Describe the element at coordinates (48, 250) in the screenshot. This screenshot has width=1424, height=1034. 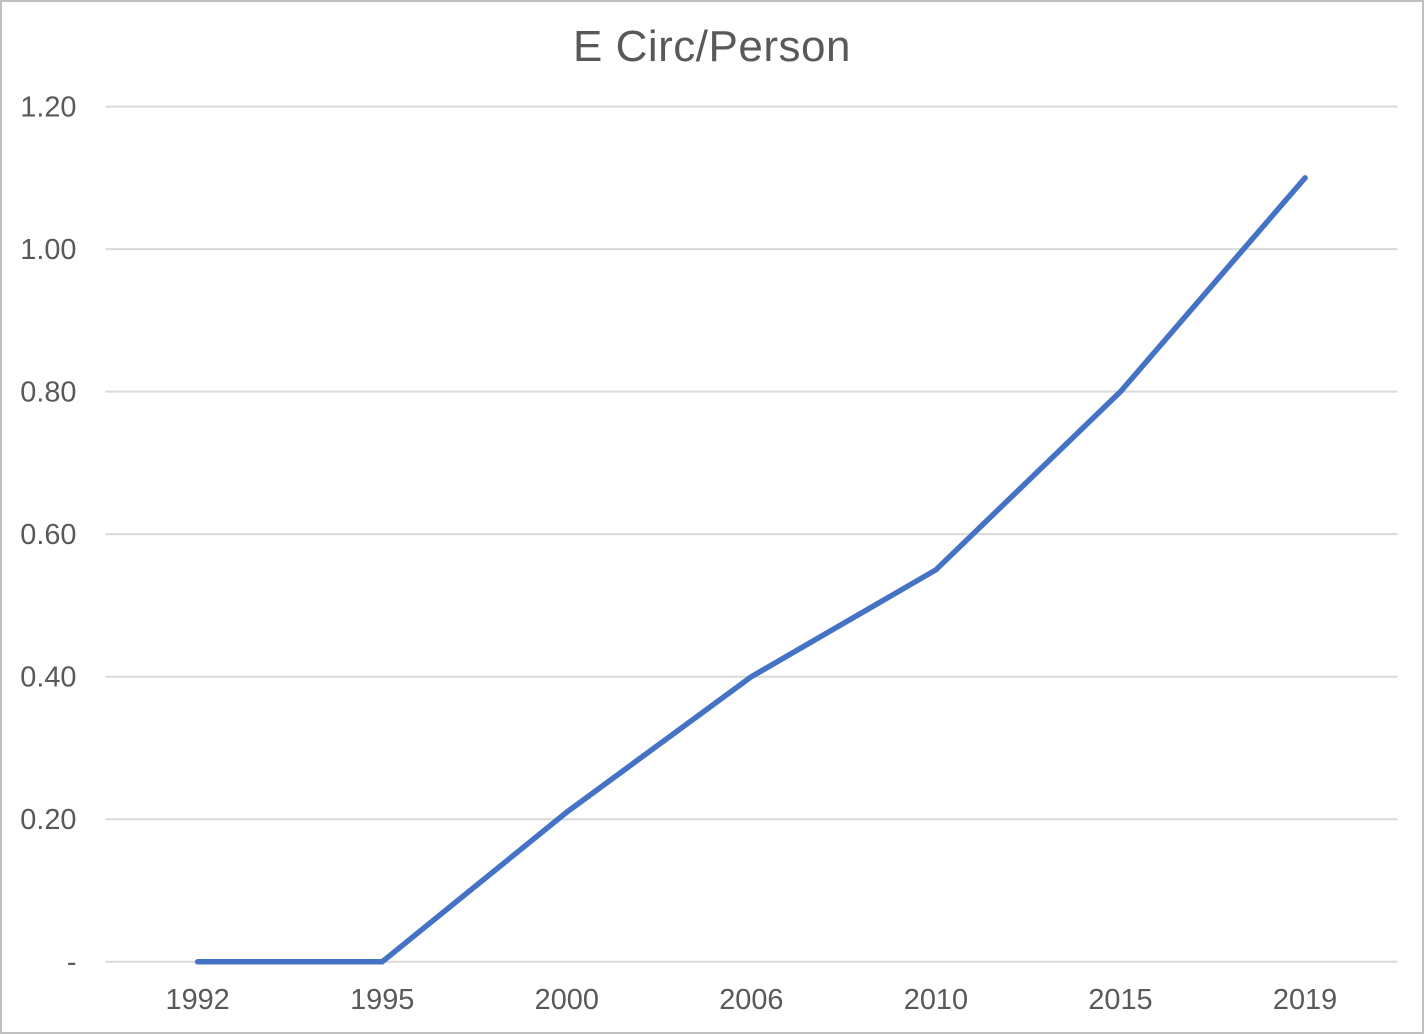
I see `y-axis-tick-label: 1.00` at that location.